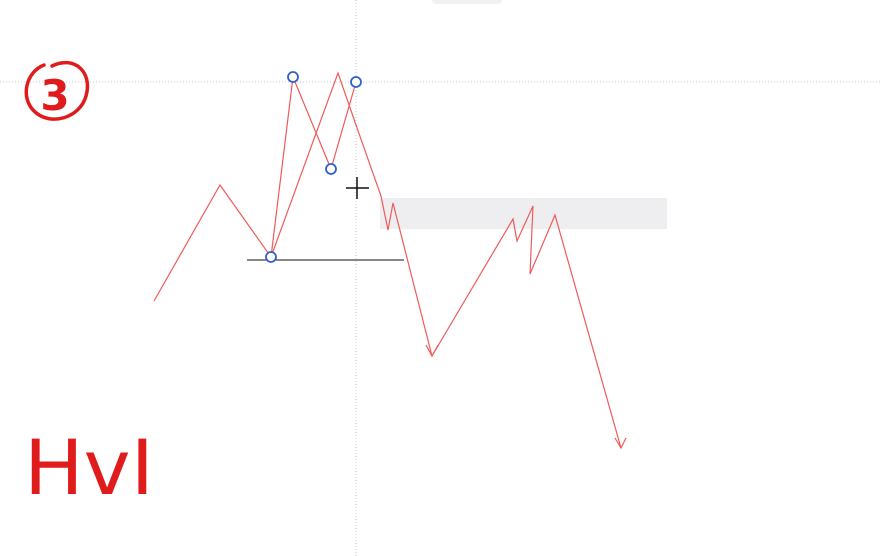 This screenshot has width=882, height=556. What do you see at coordinates (89, 467) in the screenshot?
I see `handwritten-label: HvI` at bounding box center [89, 467].